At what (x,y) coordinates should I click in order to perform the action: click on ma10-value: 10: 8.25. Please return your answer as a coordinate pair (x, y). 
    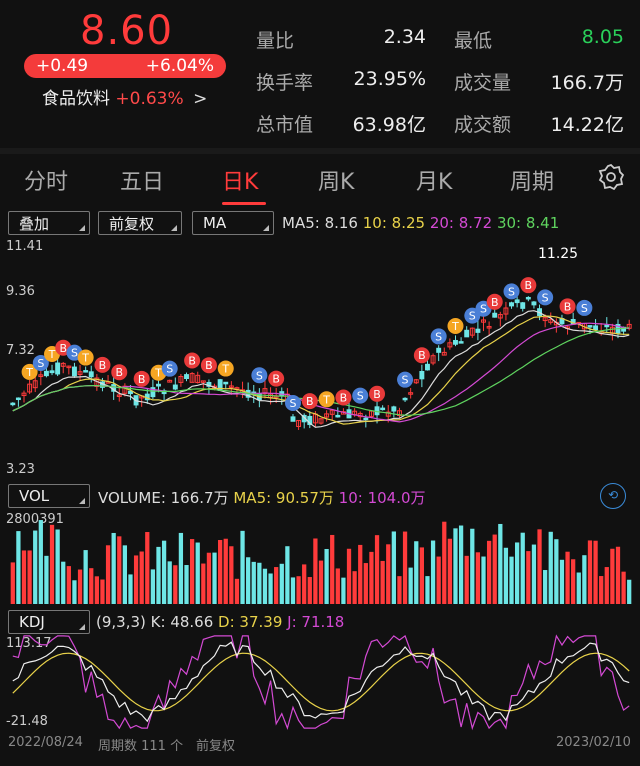
    Looking at the image, I should click on (394, 223).